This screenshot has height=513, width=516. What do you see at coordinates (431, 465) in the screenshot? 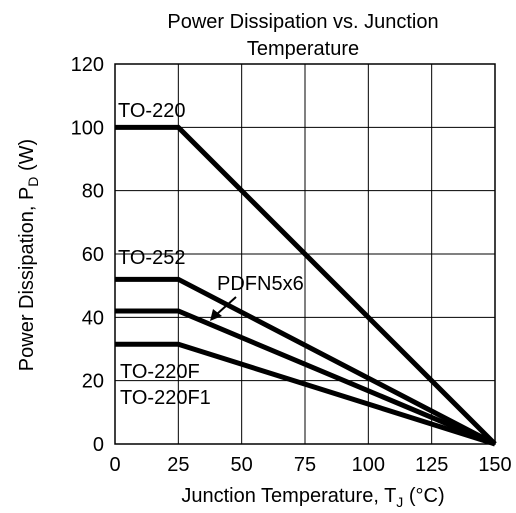
I see `x-tick-label: 125` at bounding box center [431, 465].